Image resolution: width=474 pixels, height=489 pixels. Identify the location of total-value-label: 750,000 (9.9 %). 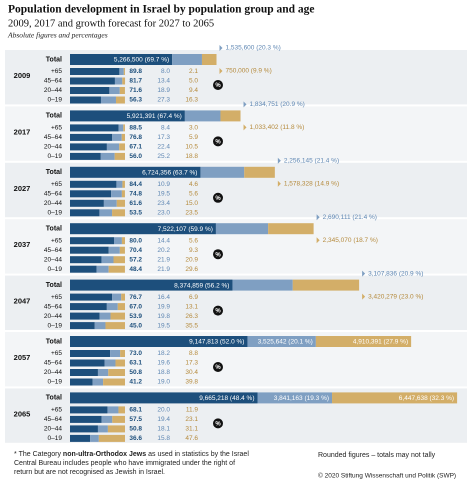
(249, 71).